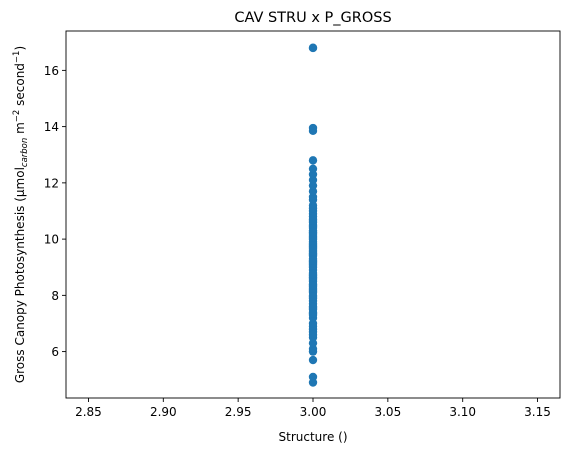 The height and width of the screenshot is (458, 570). What do you see at coordinates (20, 130) in the screenshot?
I see `y-axis-label-mid: m` at bounding box center [20, 130].